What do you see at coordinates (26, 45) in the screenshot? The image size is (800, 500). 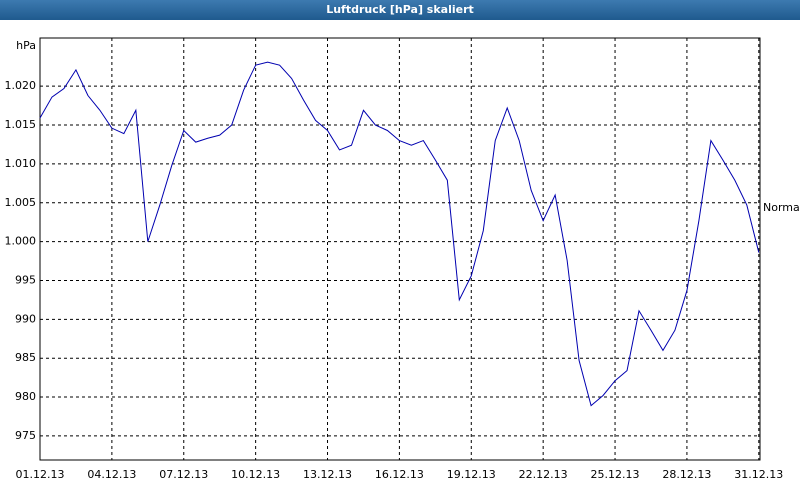 I see `y-unit: hPa` at bounding box center [26, 45].